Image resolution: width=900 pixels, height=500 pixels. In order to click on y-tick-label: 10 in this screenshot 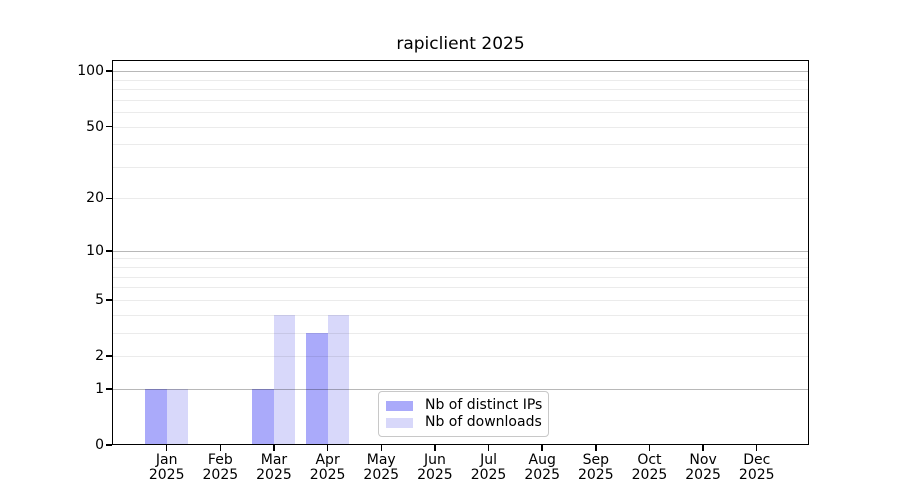, I will do `click(95, 250)`.